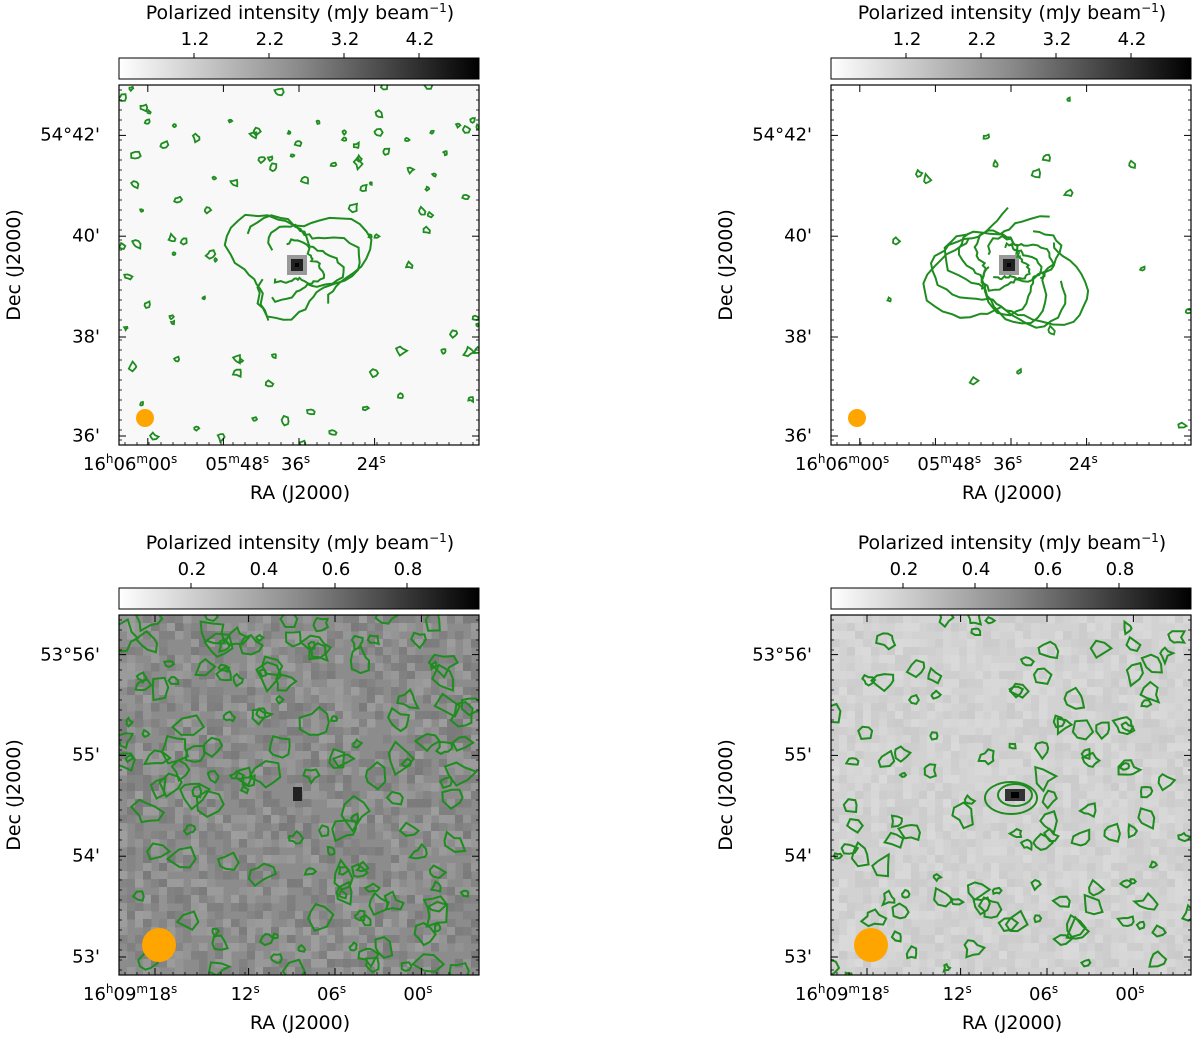  Describe the element at coordinates (86, 957) in the screenshot. I see `y-tick-label: 53'` at that location.